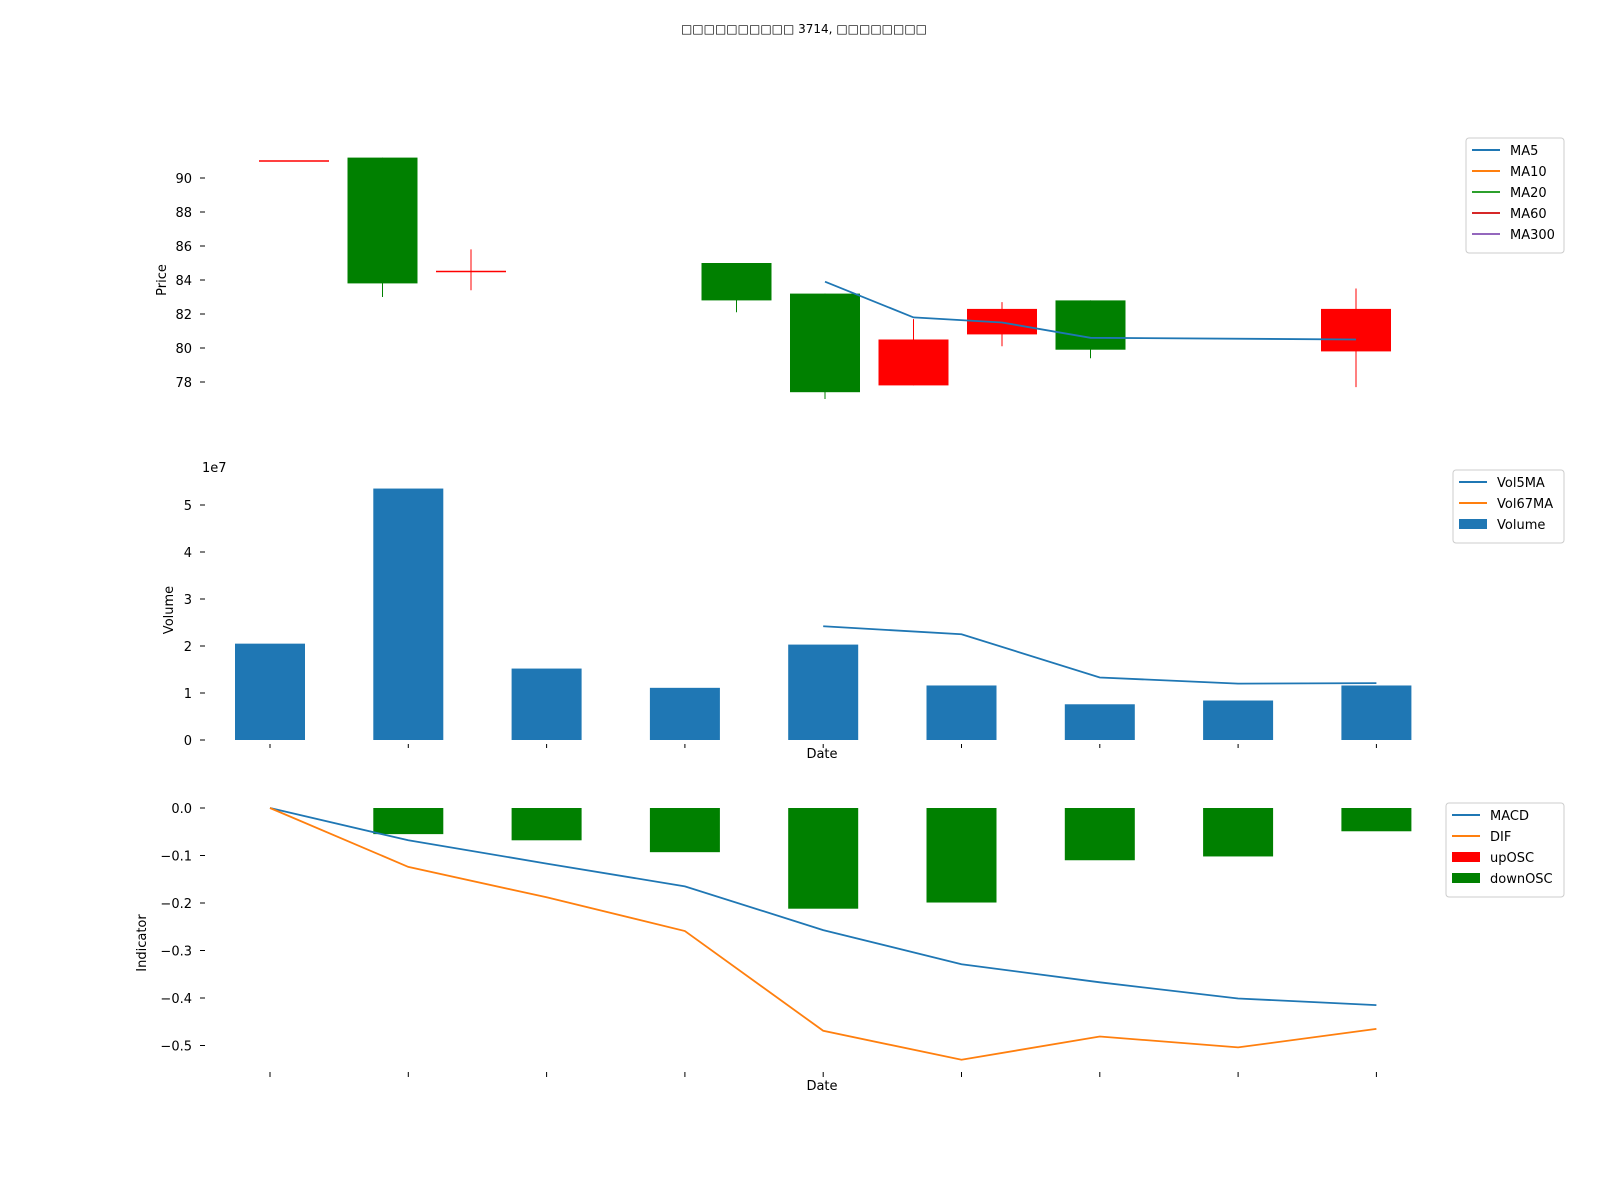 Image resolution: width=1600 pixels, height=1200 pixels. I want to click on volume-ytick-label: 5, so click(188, 506).